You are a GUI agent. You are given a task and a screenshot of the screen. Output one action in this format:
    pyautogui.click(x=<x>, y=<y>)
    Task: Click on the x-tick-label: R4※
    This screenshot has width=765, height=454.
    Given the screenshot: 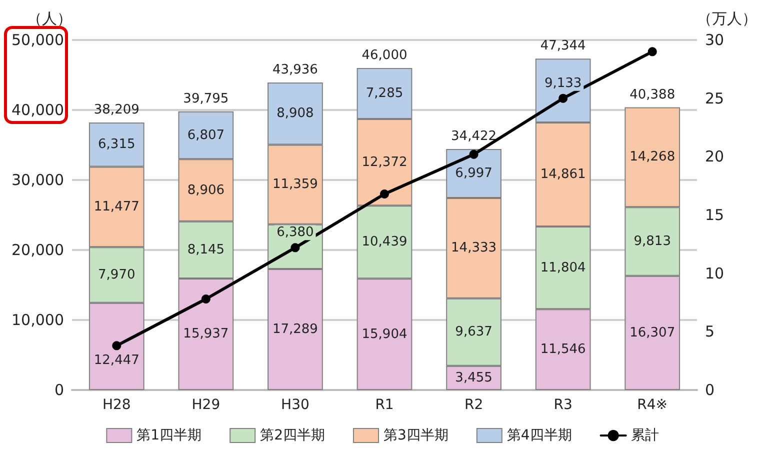 What is the action you would take?
    pyautogui.click(x=652, y=405)
    